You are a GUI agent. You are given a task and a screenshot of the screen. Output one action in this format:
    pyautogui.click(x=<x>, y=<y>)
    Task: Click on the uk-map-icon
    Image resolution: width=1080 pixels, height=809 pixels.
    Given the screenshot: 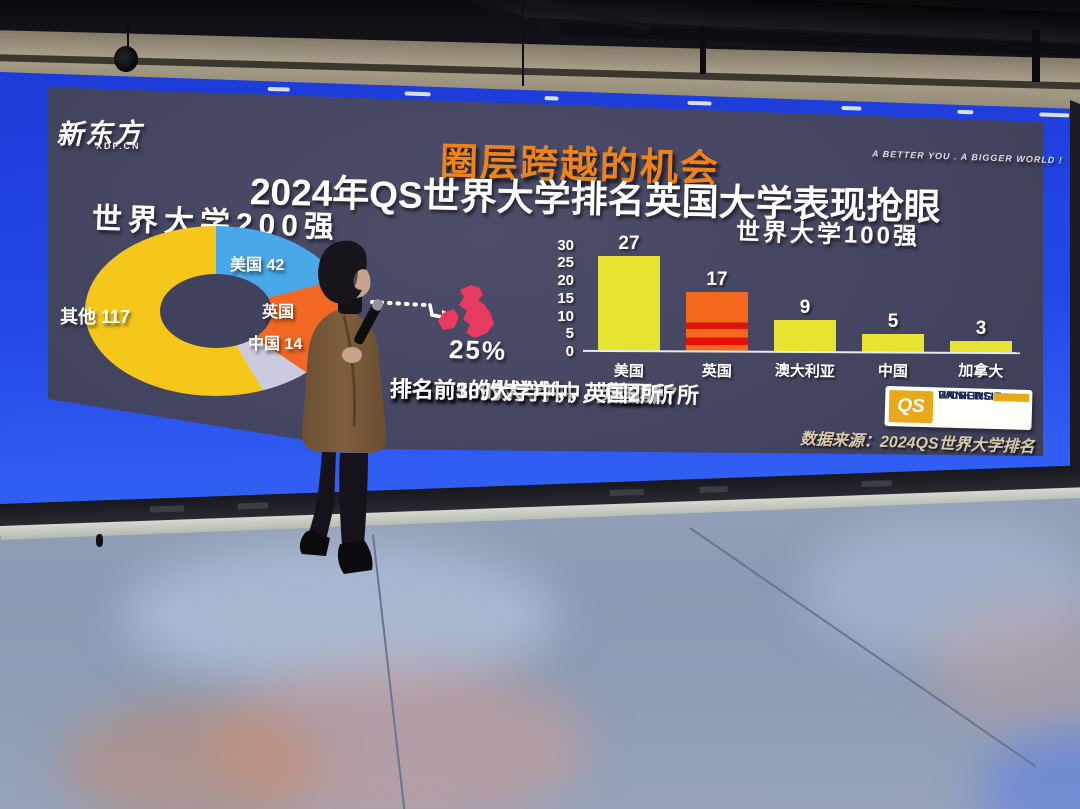 What is the action you would take?
    pyautogui.click(x=466, y=311)
    